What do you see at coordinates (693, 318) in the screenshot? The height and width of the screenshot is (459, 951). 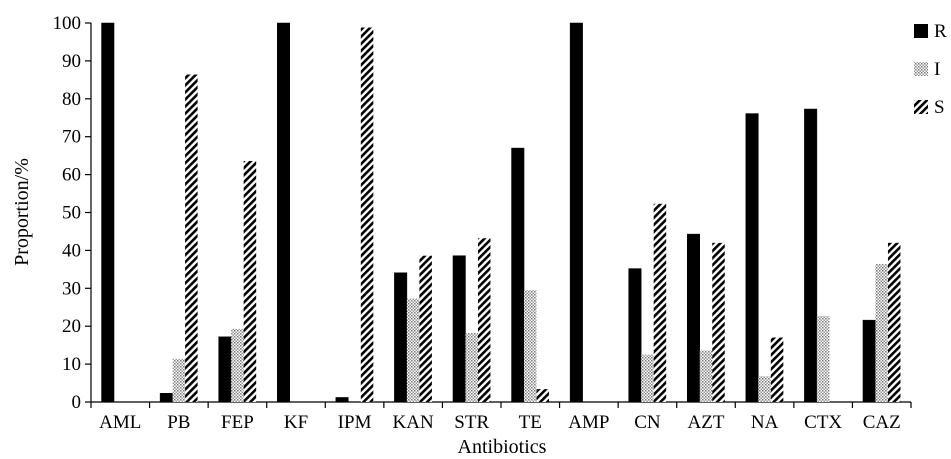 I see `bar-R-AZT` at bounding box center [693, 318].